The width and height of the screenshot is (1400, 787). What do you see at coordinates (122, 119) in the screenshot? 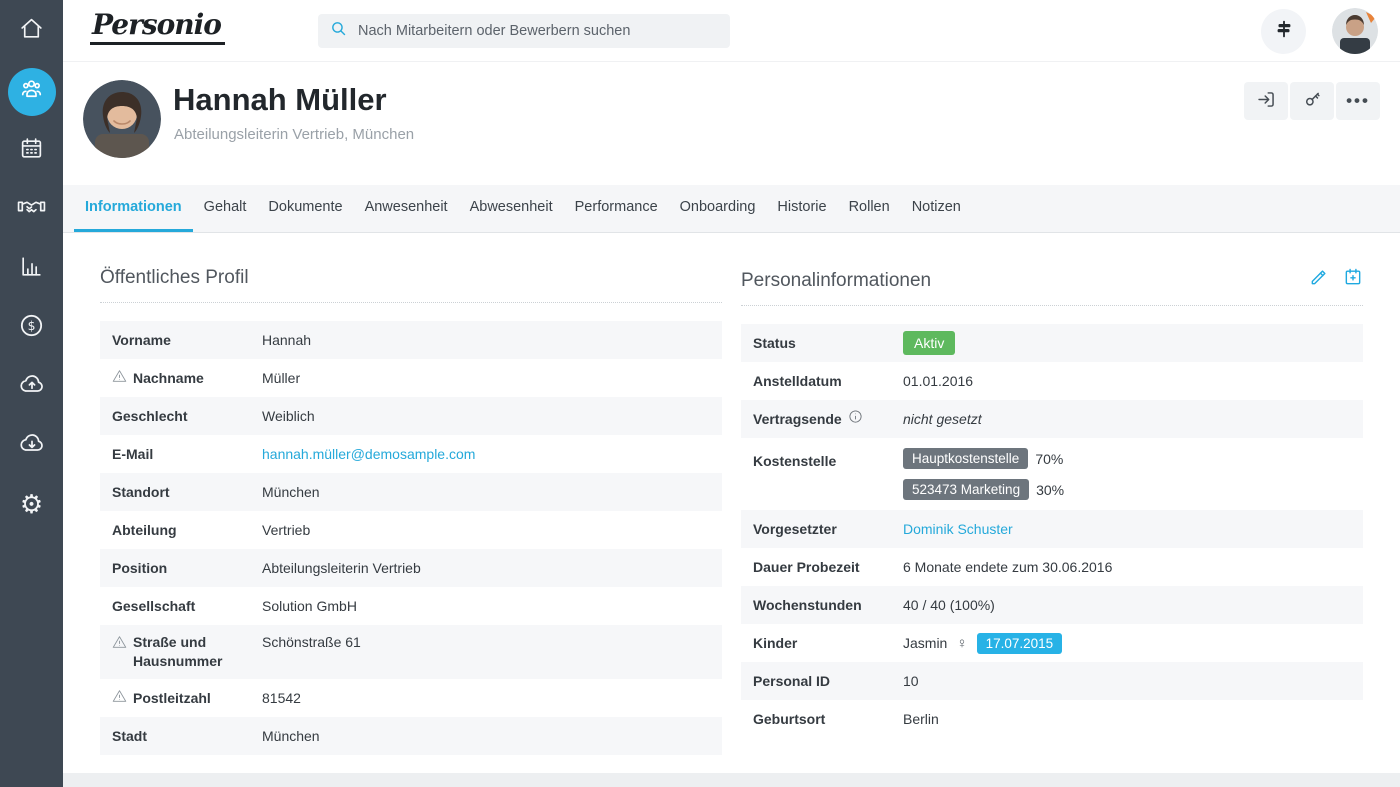
I see `employee-avatar` at bounding box center [122, 119].